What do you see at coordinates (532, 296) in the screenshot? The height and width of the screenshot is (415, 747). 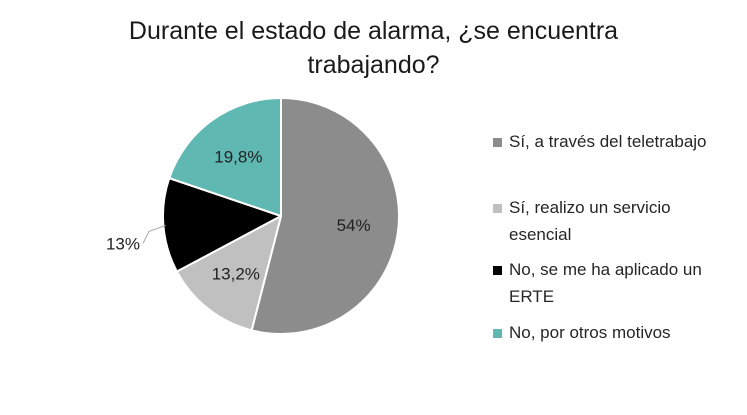 I see `legend-label-erte-line-2: ERTE` at bounding box center [532, 296].